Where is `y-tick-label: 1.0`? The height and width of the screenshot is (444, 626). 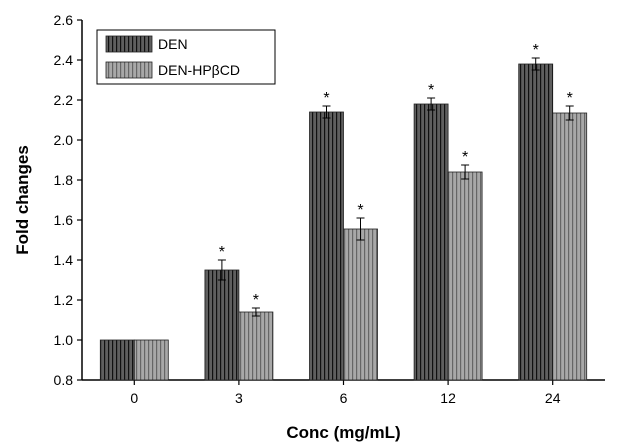
y-tick-label: 1.0 is located at coordinates (64, 340).